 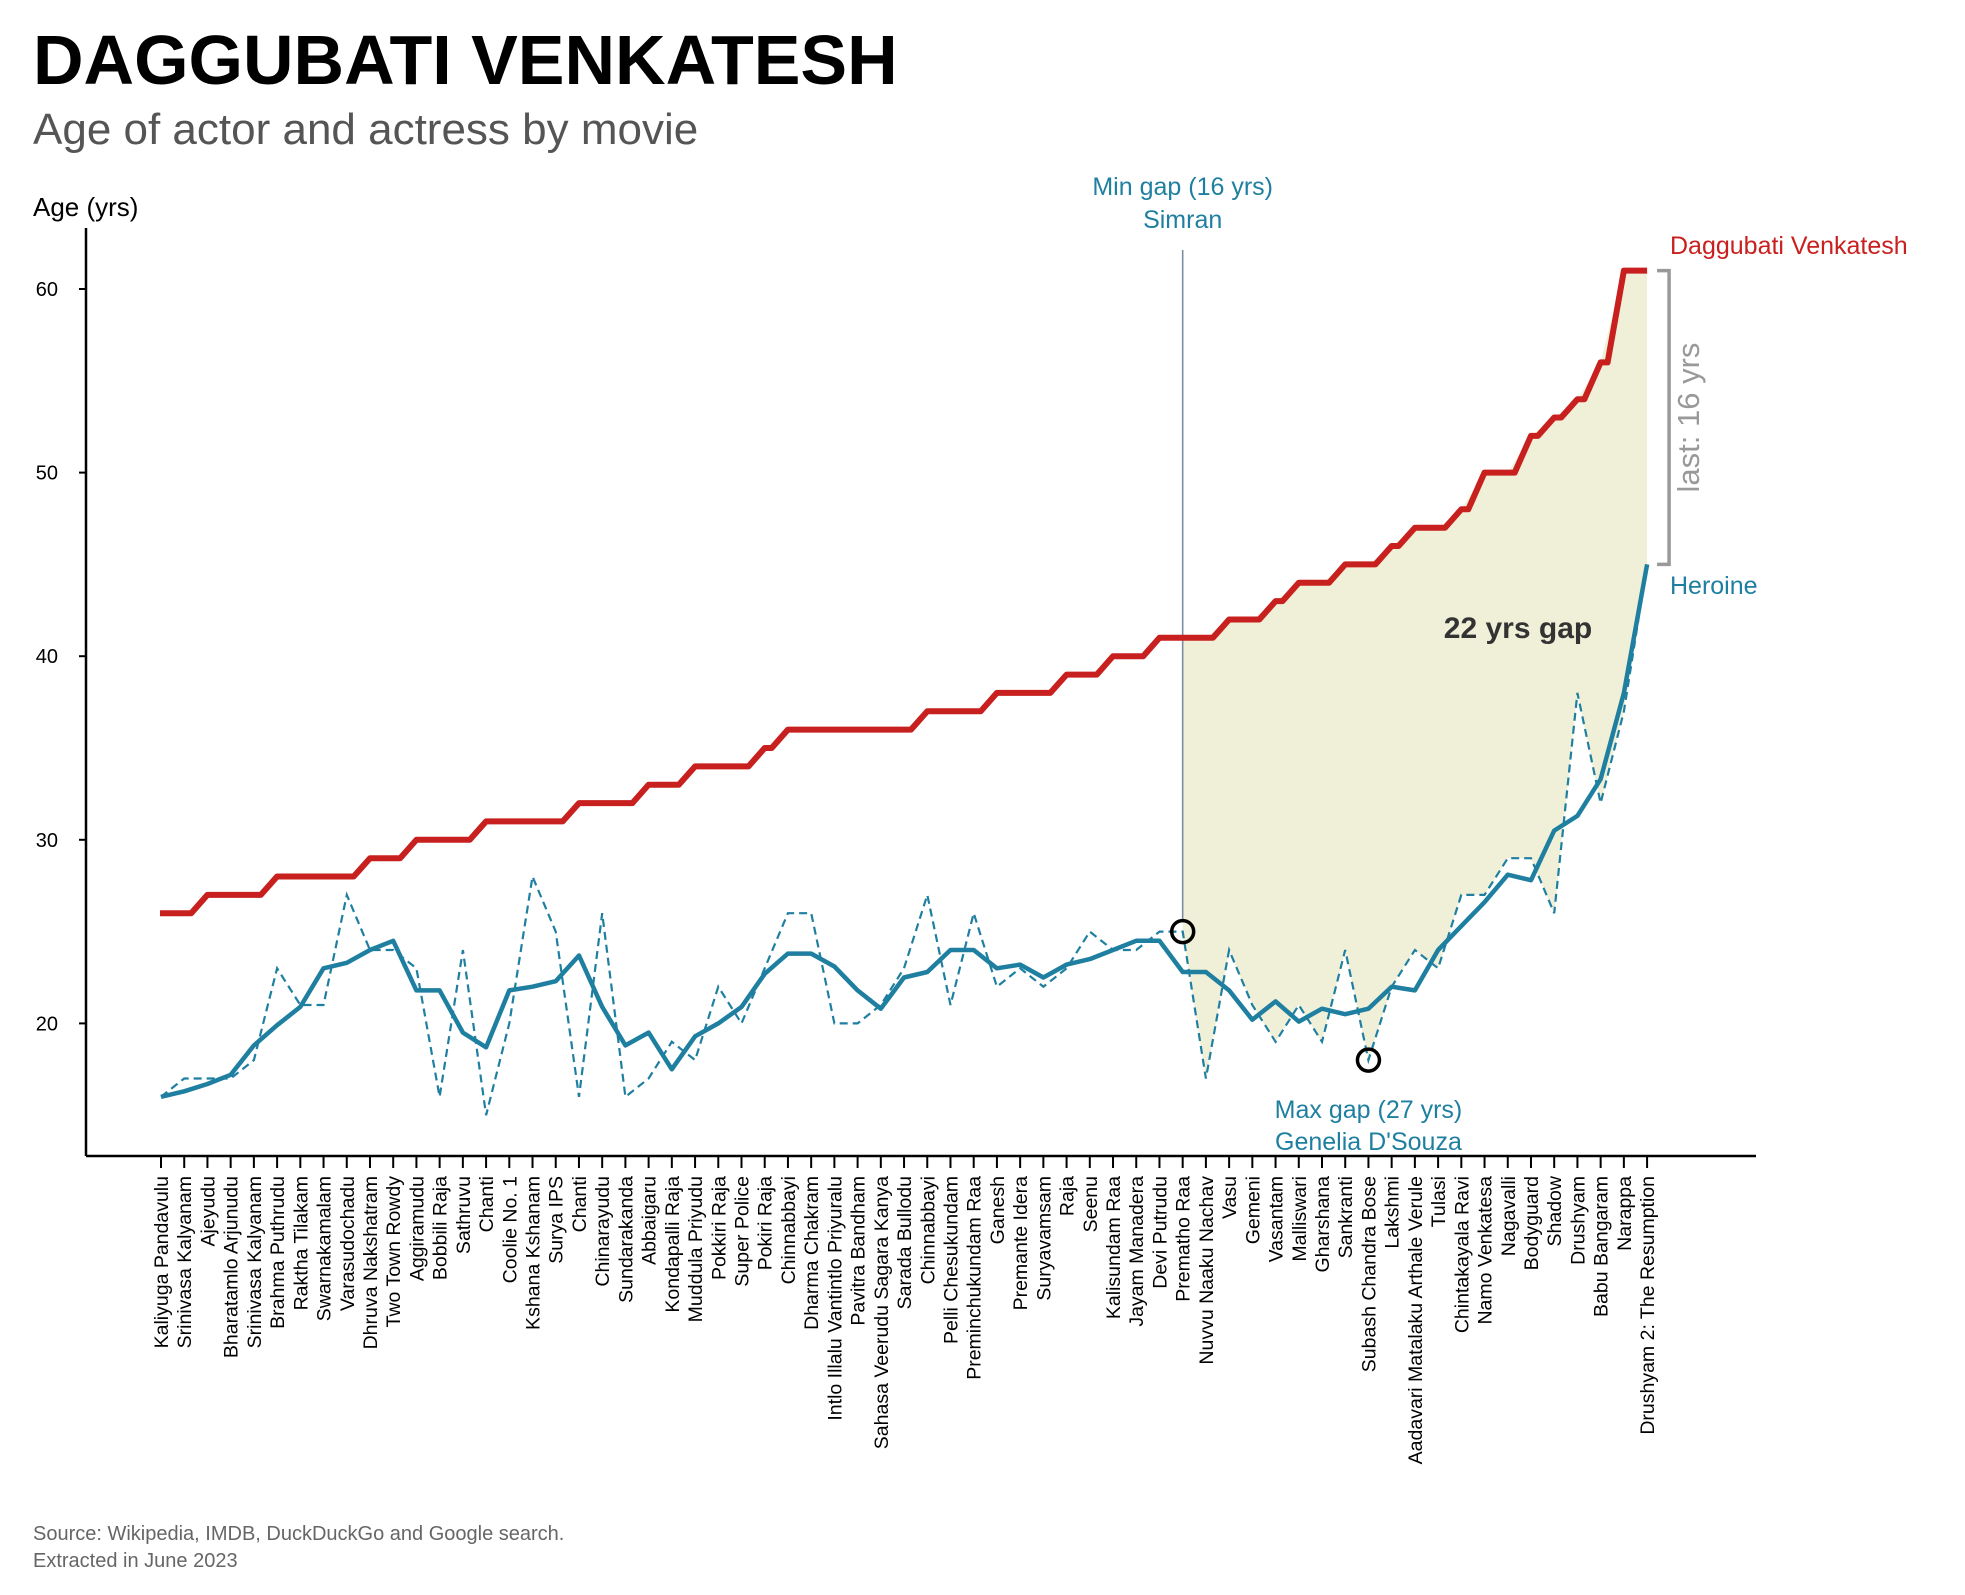 What do you see at coordinates (673, 1244) in the screenshot?
I see `x-tick-label: Kondapalli Raja` at bounding box center [673, 1244].